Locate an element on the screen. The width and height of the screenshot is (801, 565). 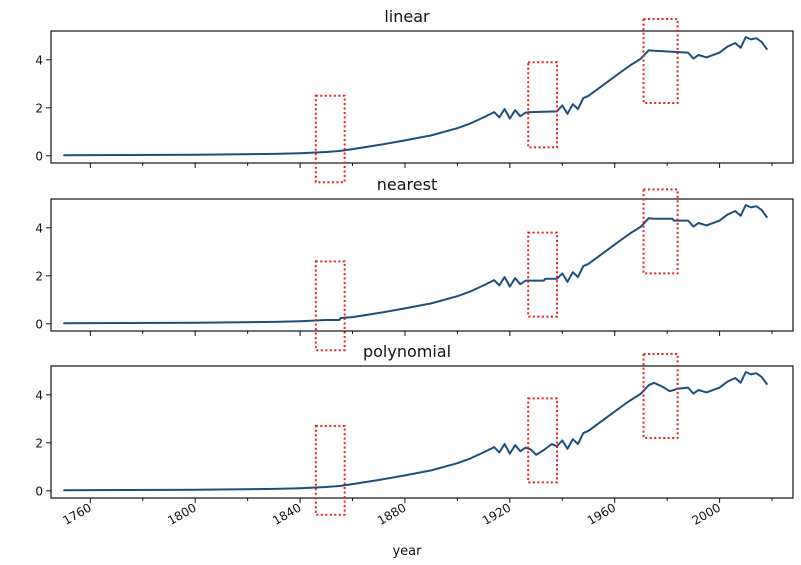
x-tick-labels: 1760 1800 1840 1880 1920 1960 2000 is located at coordinates (391, 513).